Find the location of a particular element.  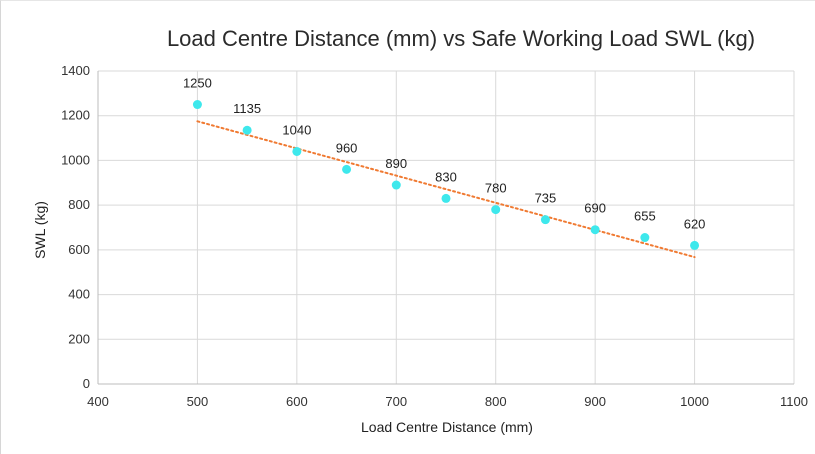

data-label: 780 is located at coordinates (496, 188).